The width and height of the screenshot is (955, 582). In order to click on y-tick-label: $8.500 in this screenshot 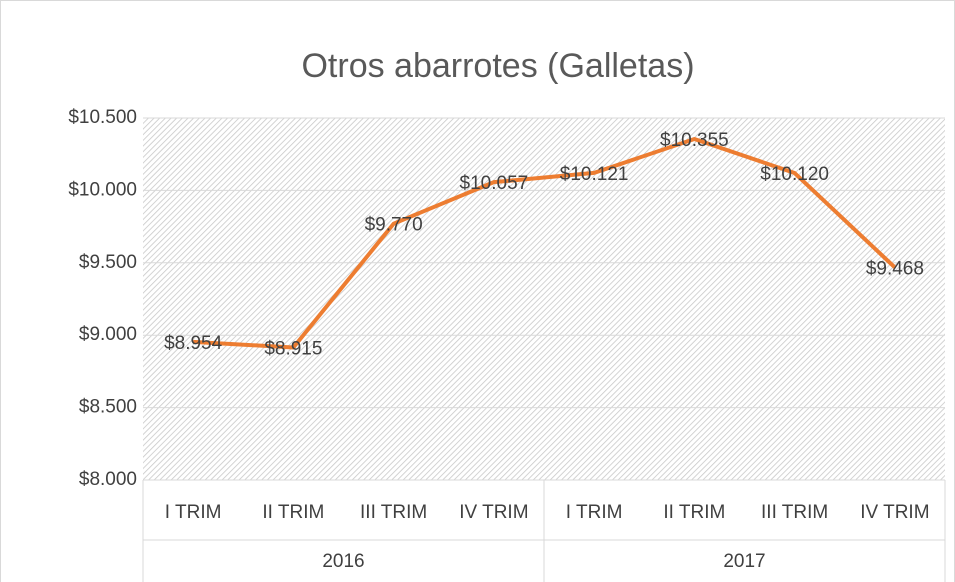, I will do `click(108, 407)`.